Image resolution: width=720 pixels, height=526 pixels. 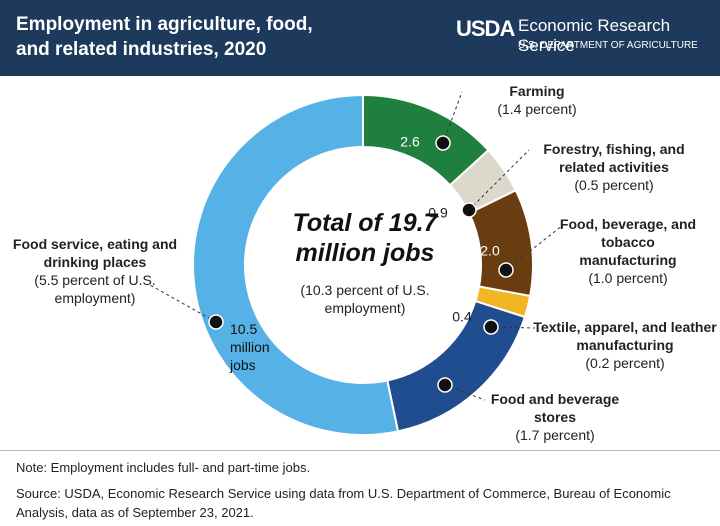 What do you see at coordinates (608, 45) in the screenshot?
I see `department: U.S. DEPARTMENT OF AGRICULTURE` at bounding box center [608, 45].